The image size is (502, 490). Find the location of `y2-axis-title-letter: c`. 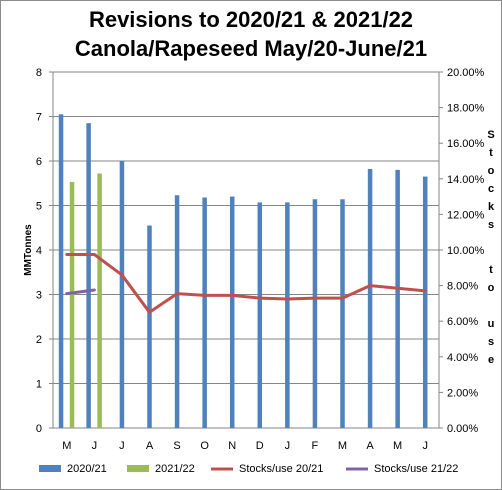

y2-axis-title-letter: c is located at coordinates (491, 189).